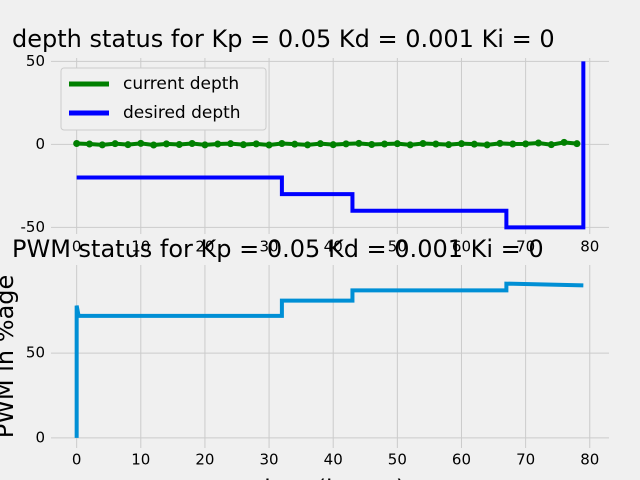 Image resolution: width=640 pixels, height=480 pixels. I want to click on x-axis-label: time (in sec), so click(330, 477).